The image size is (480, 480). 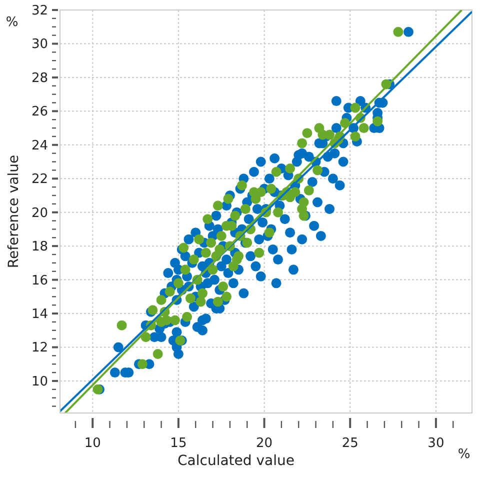 What do you see at coordinates (39, 44) in the screenshot?
I see `y-tick-label: 30` at bounding box center [39, 44].